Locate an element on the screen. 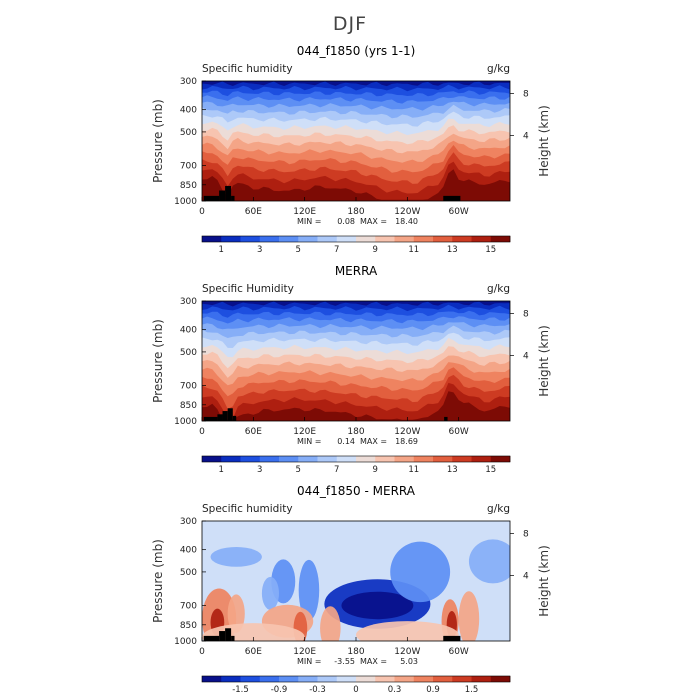  panel-title: 044_f1850 - MERRA is located at coordinates (356, 491).